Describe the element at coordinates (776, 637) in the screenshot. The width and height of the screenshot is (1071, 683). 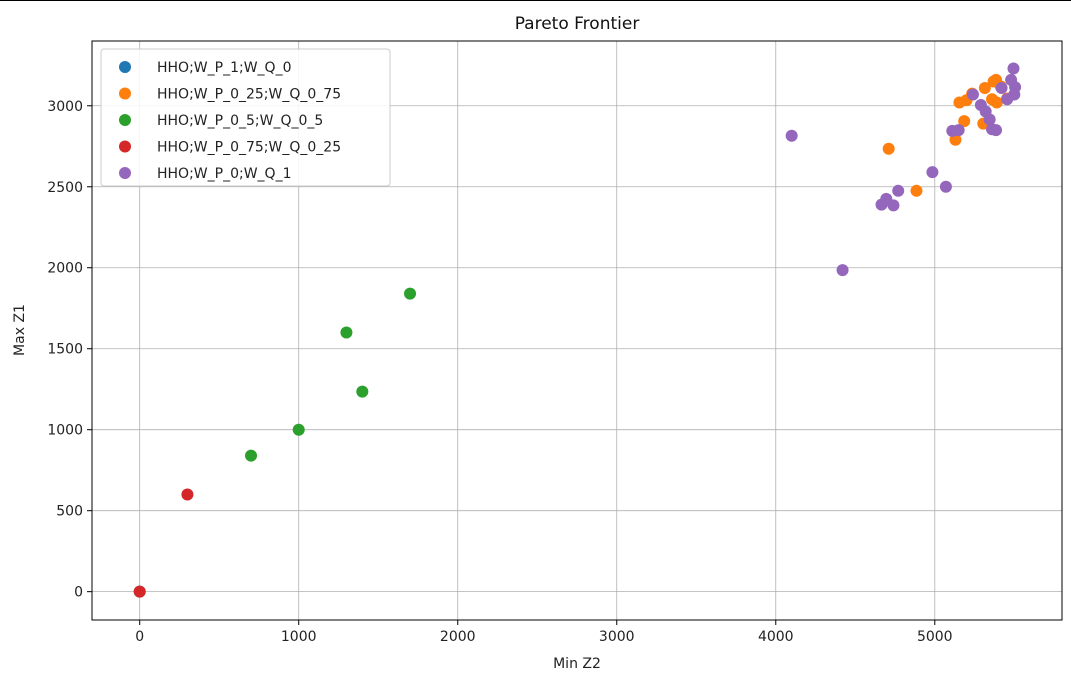
I see `x-tick-label: 4000` at that location.